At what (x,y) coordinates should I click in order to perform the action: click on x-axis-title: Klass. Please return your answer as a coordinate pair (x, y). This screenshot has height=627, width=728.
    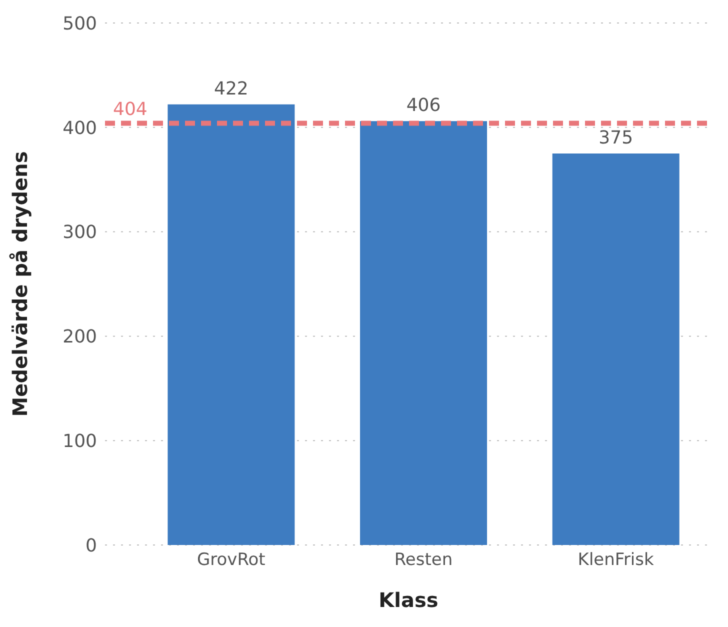
    Looking at the image, I should click on (408, 600).